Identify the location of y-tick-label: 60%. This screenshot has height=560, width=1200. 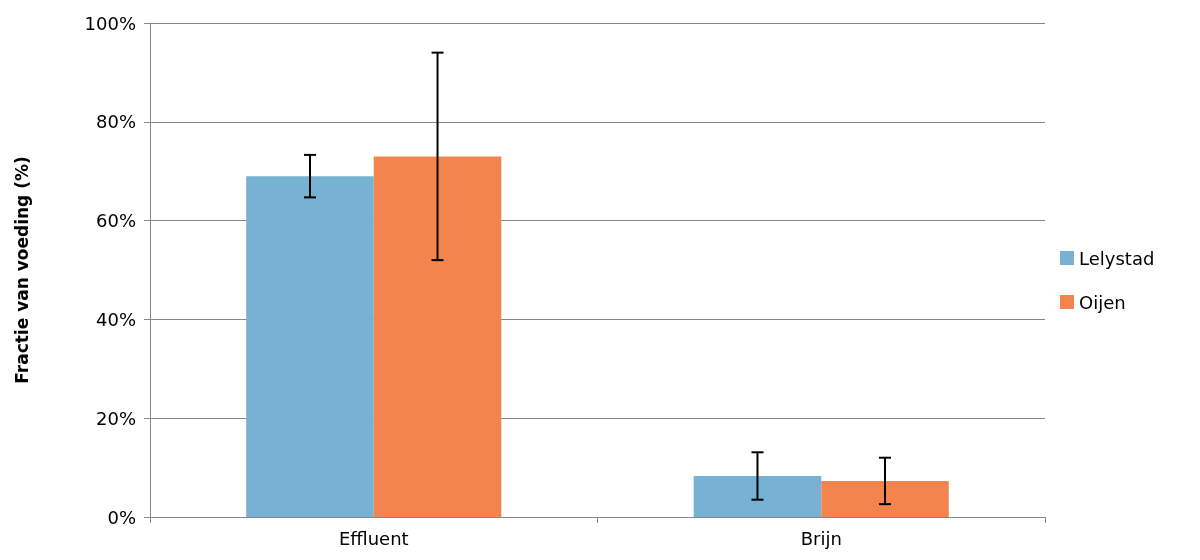
(115, 221).